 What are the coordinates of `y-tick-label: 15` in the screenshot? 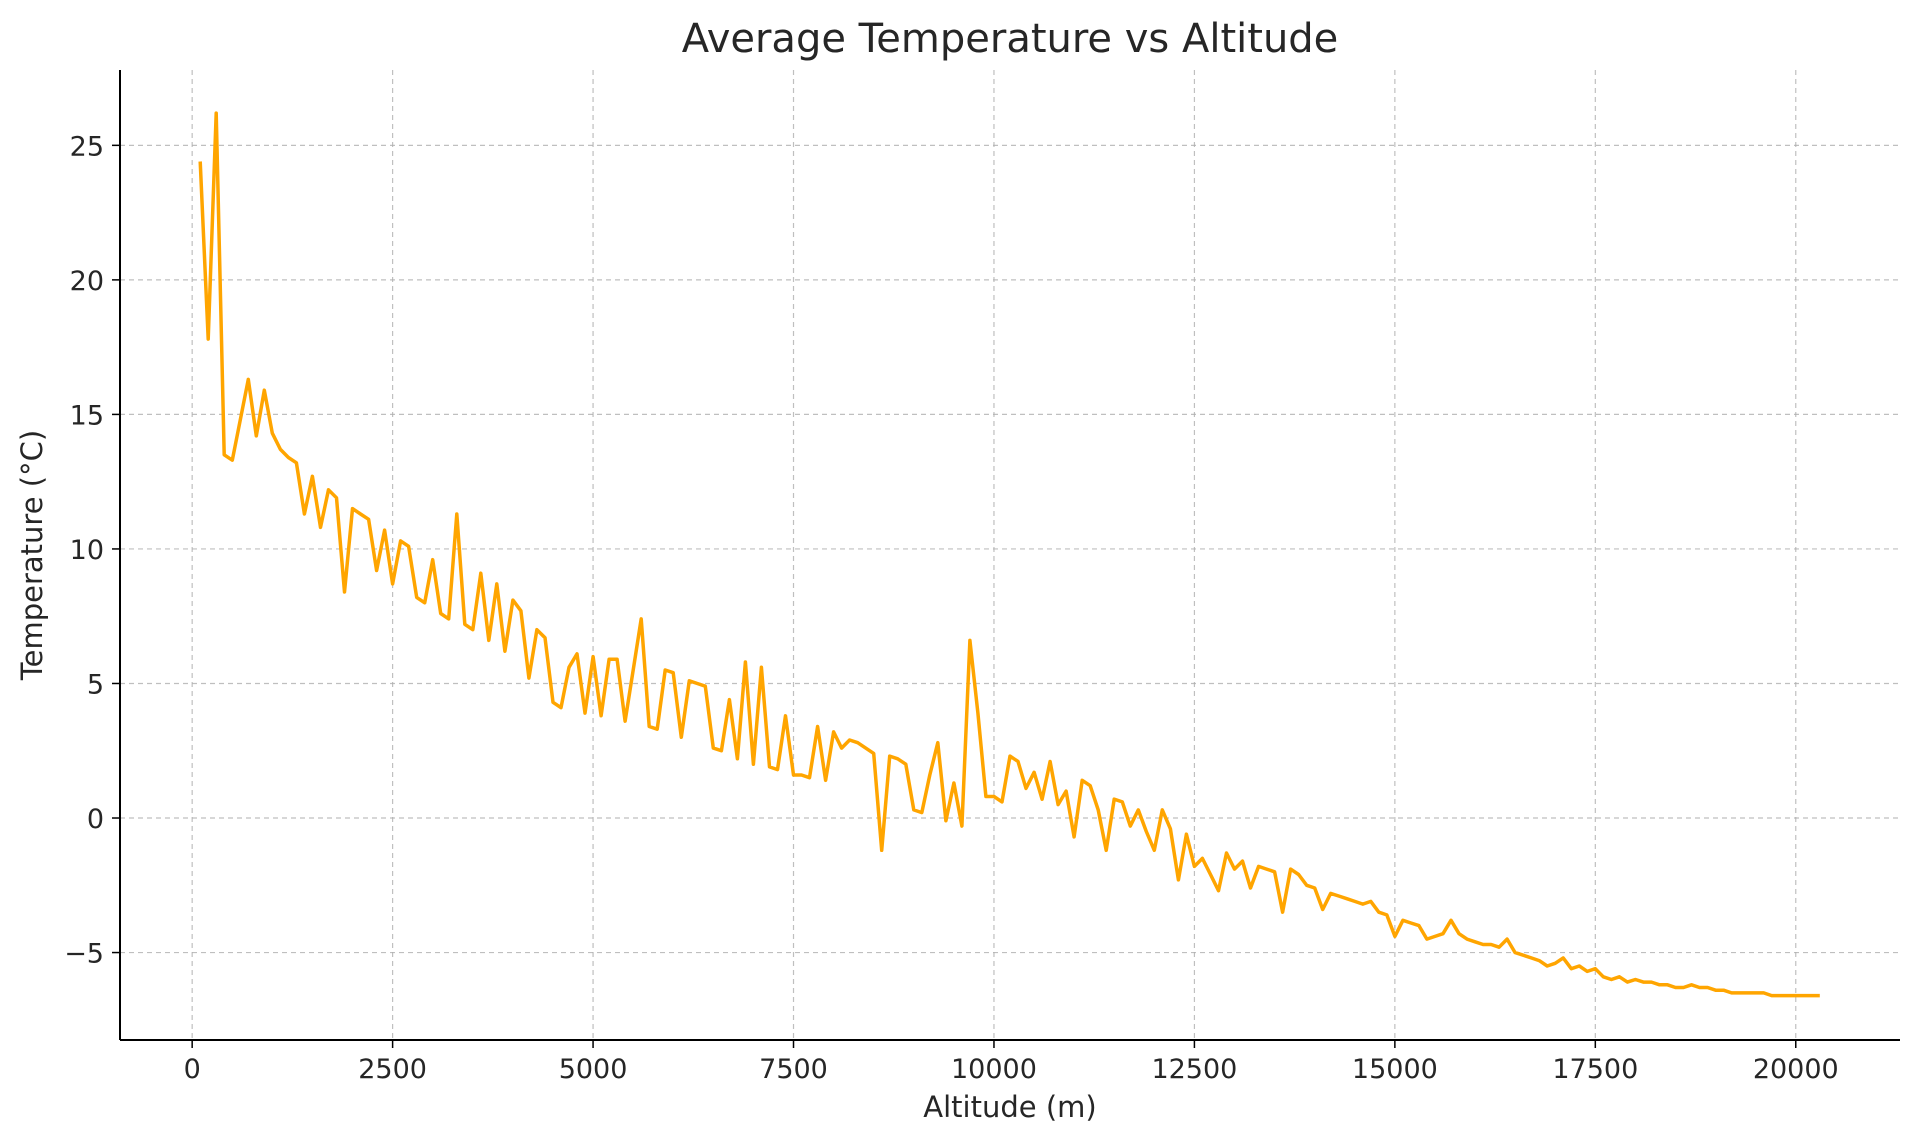 It's located at (87, 415).